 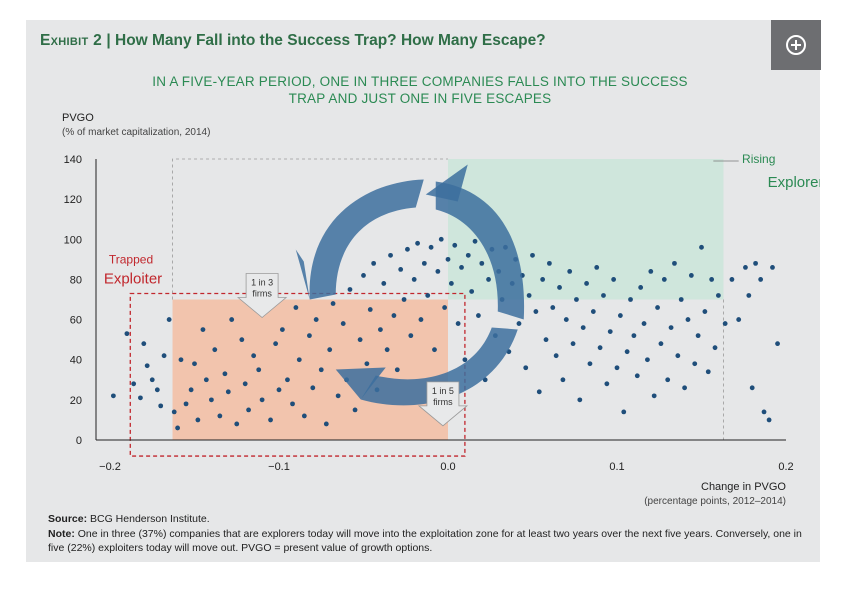 I want to click on cycle-arrow-bottom, so click(x=439, y=366).